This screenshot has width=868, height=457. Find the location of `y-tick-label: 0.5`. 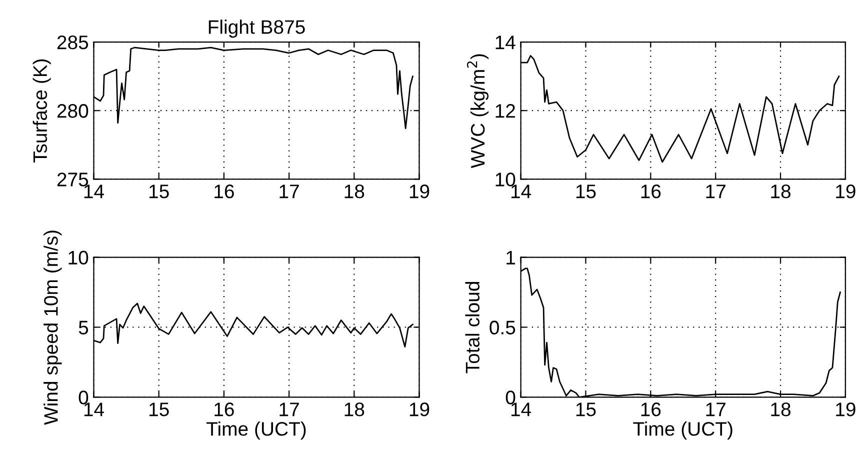

y-tick-label: 0.5 is located at coordinates (503, 327).